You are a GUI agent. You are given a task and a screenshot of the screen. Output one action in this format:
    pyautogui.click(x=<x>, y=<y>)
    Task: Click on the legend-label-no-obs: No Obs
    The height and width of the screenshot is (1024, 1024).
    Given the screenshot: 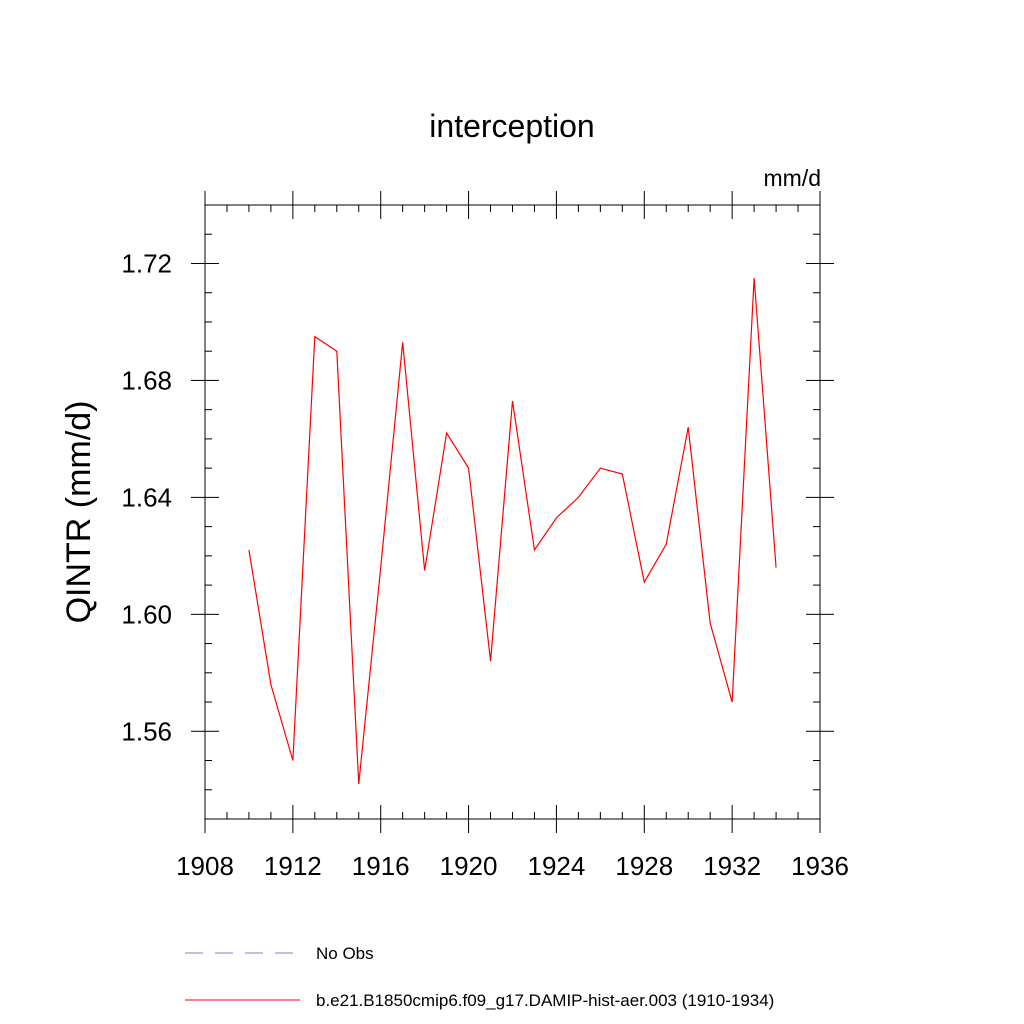 What is the action you would take?
    pyautogui.click(x=345, y=953)
    